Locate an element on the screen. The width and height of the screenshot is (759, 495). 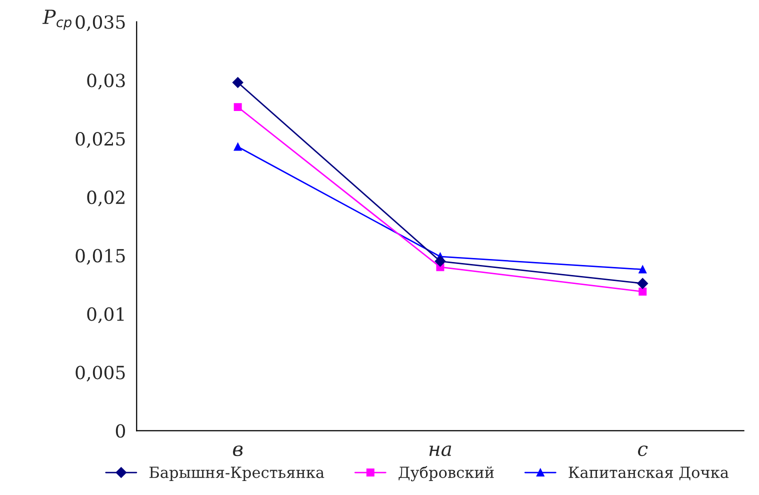
y-tick-label: 0,01 is located at coordinates (105, 315).